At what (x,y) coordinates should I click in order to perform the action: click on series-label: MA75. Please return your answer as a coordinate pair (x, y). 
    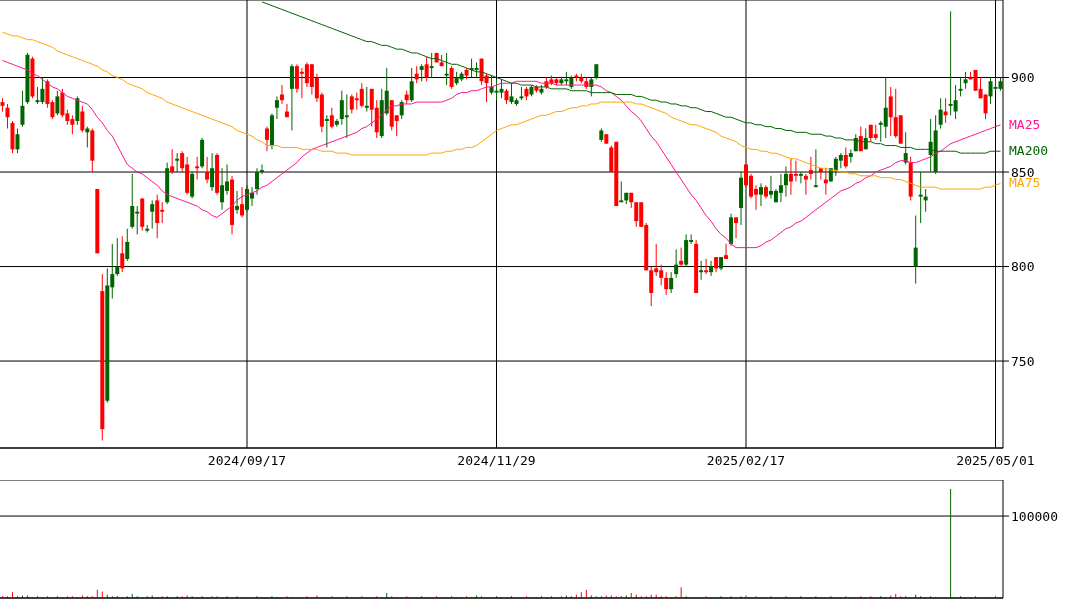
    Looking at the image, I should click on (1025, 183).